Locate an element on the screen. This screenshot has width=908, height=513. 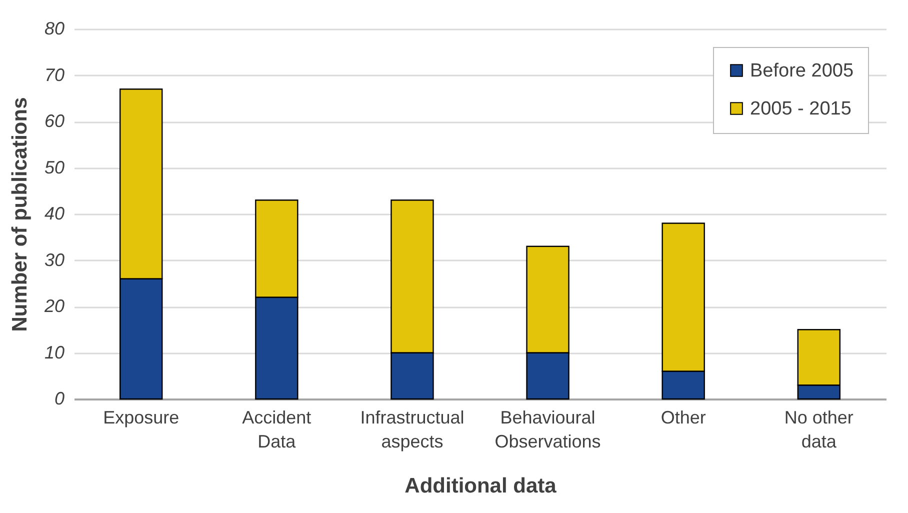
x-tick-label: Exposure is located at coordinates (141, 418).